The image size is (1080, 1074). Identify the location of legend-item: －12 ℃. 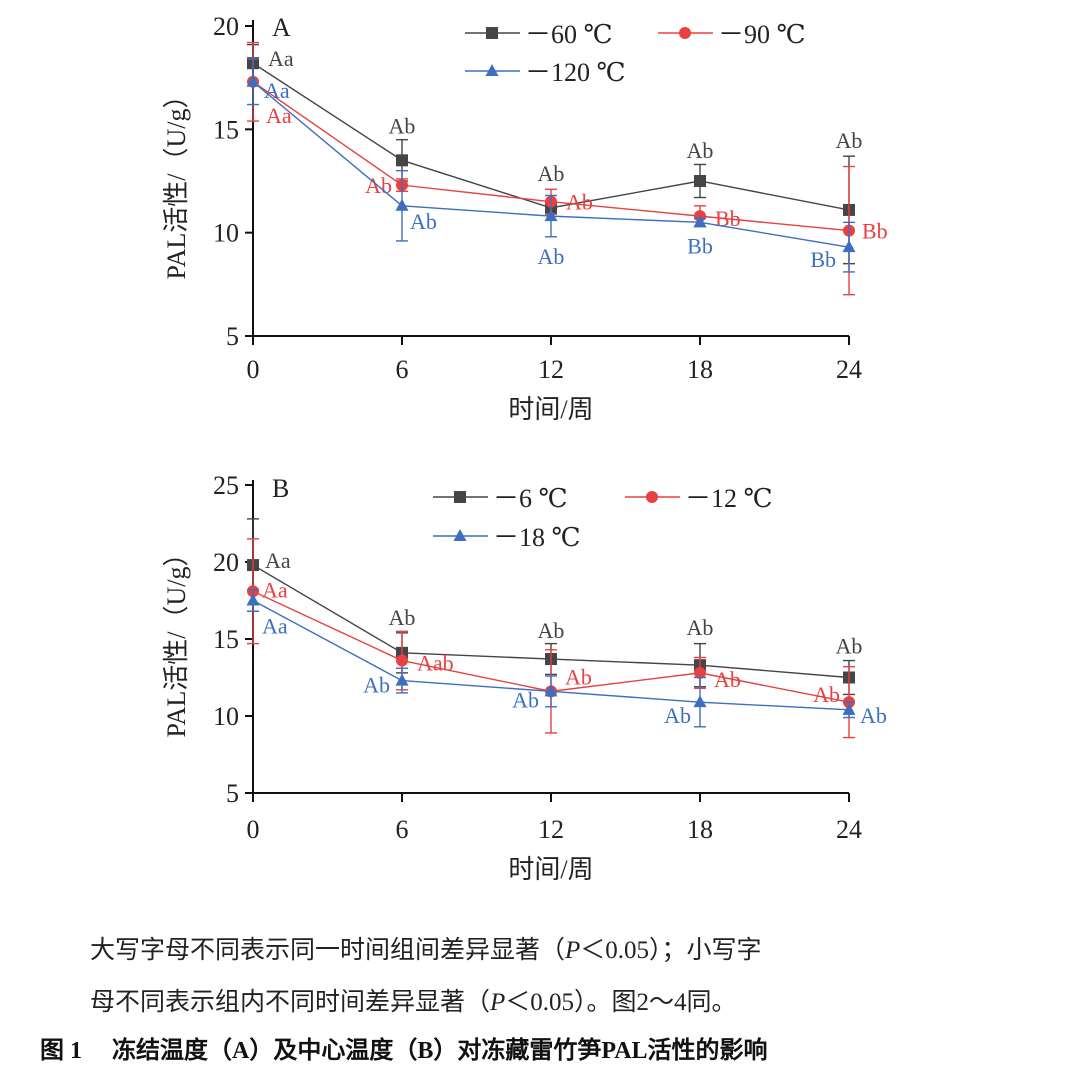
(699, 498).